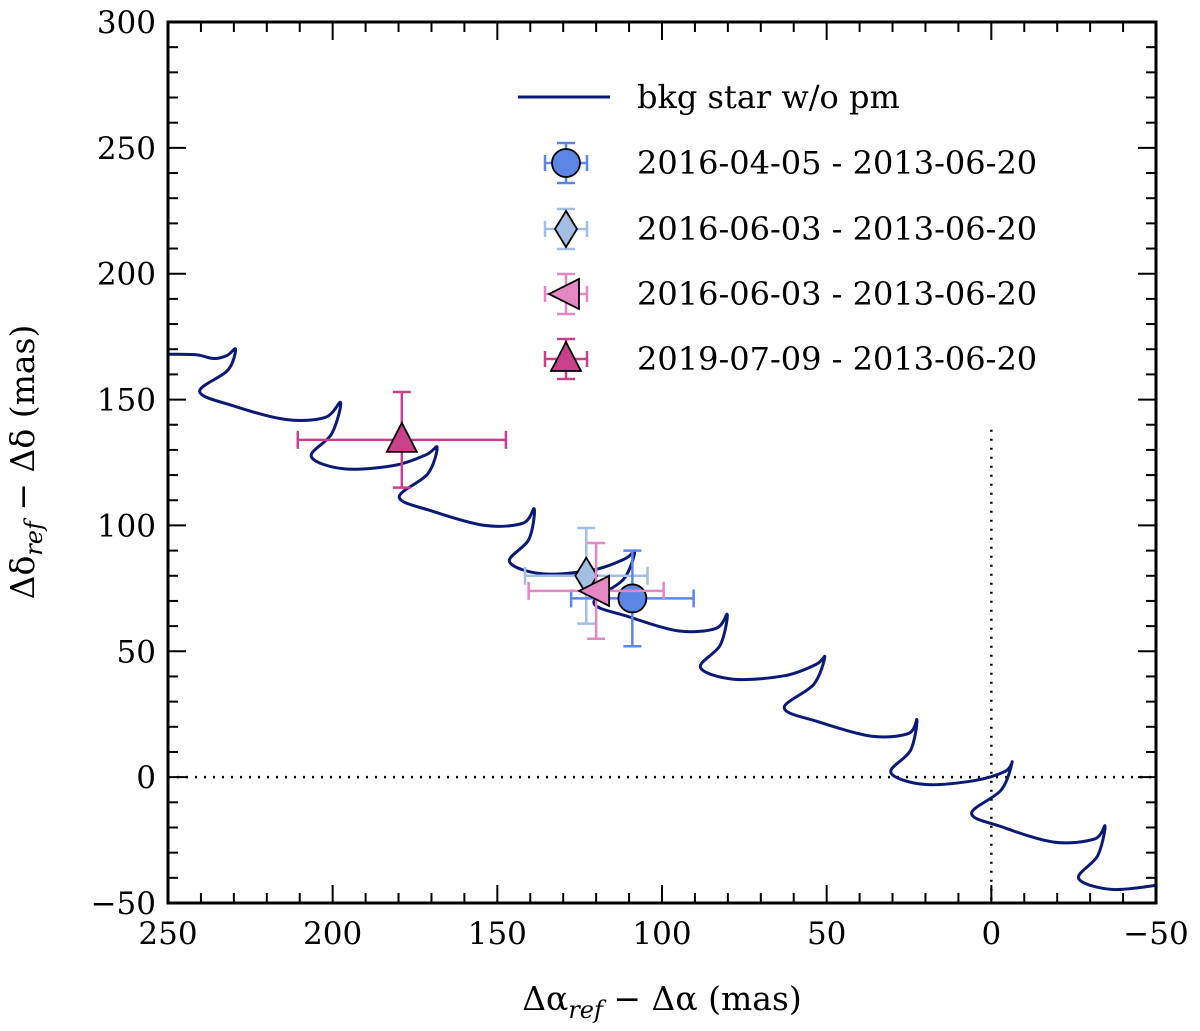 Image resolution: width=1200 pixels, height=1031 pixels. I want to click on x-axis-title-main: Δα, so click(545, 998).